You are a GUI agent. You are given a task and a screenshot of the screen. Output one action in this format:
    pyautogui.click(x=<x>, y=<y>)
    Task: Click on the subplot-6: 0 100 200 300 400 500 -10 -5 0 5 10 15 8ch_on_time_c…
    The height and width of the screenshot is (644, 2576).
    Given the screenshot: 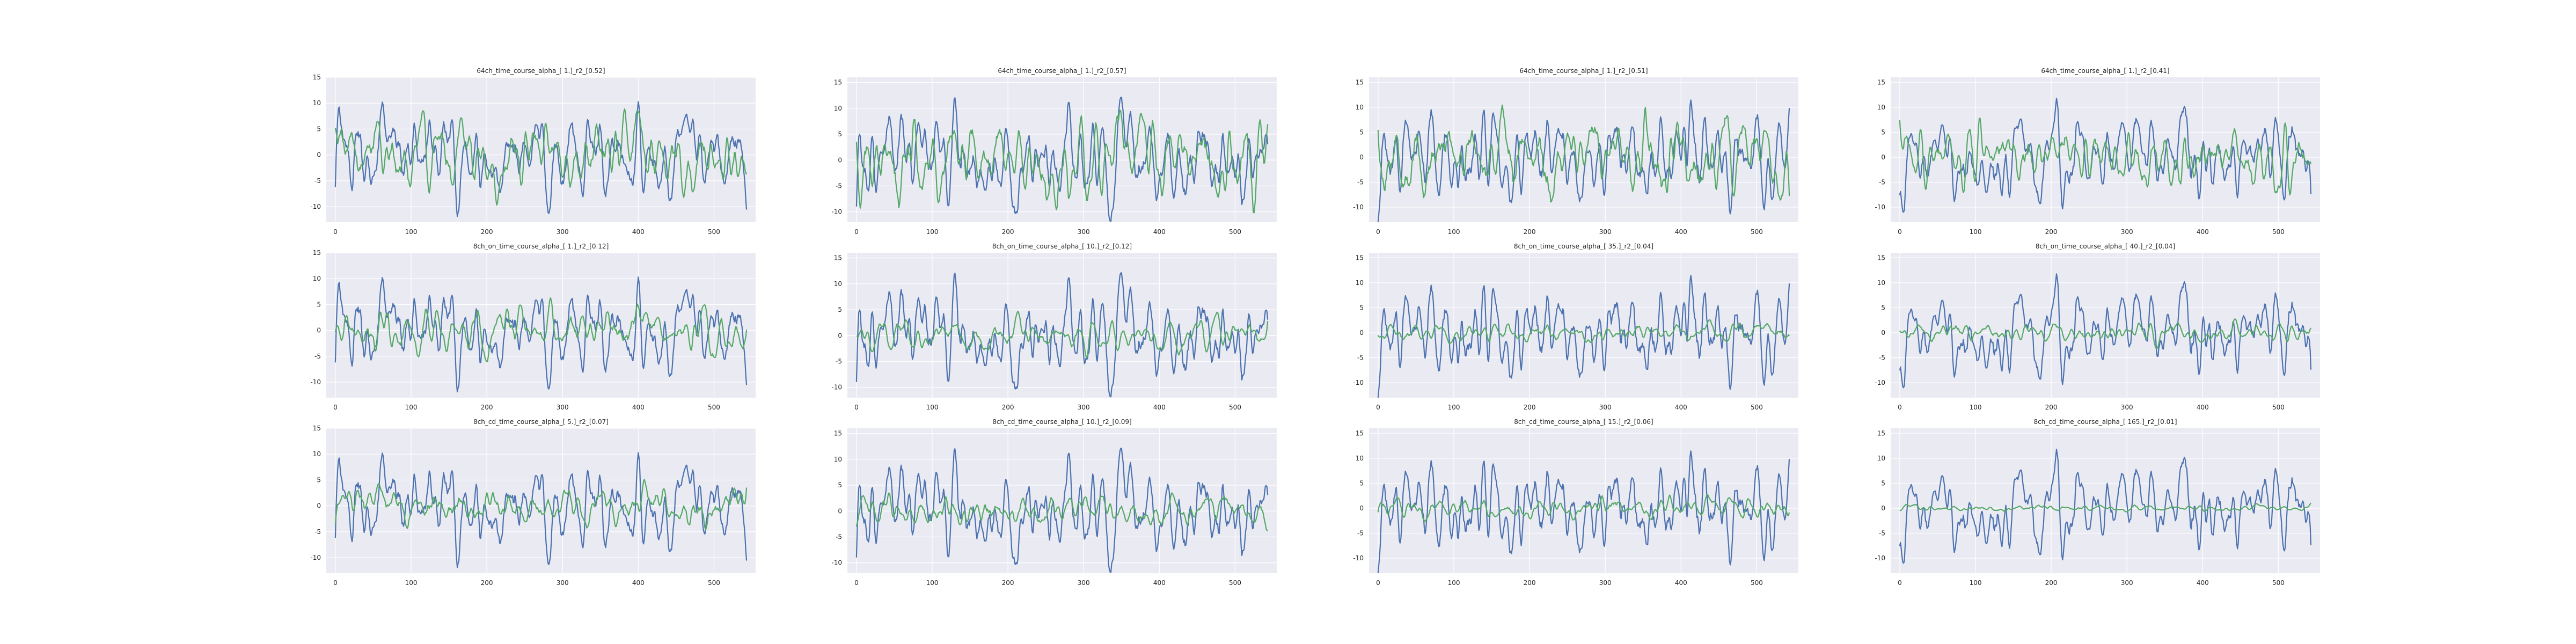 What is the action you would take?
    pyautogui.click(x=1054, y=327)
    